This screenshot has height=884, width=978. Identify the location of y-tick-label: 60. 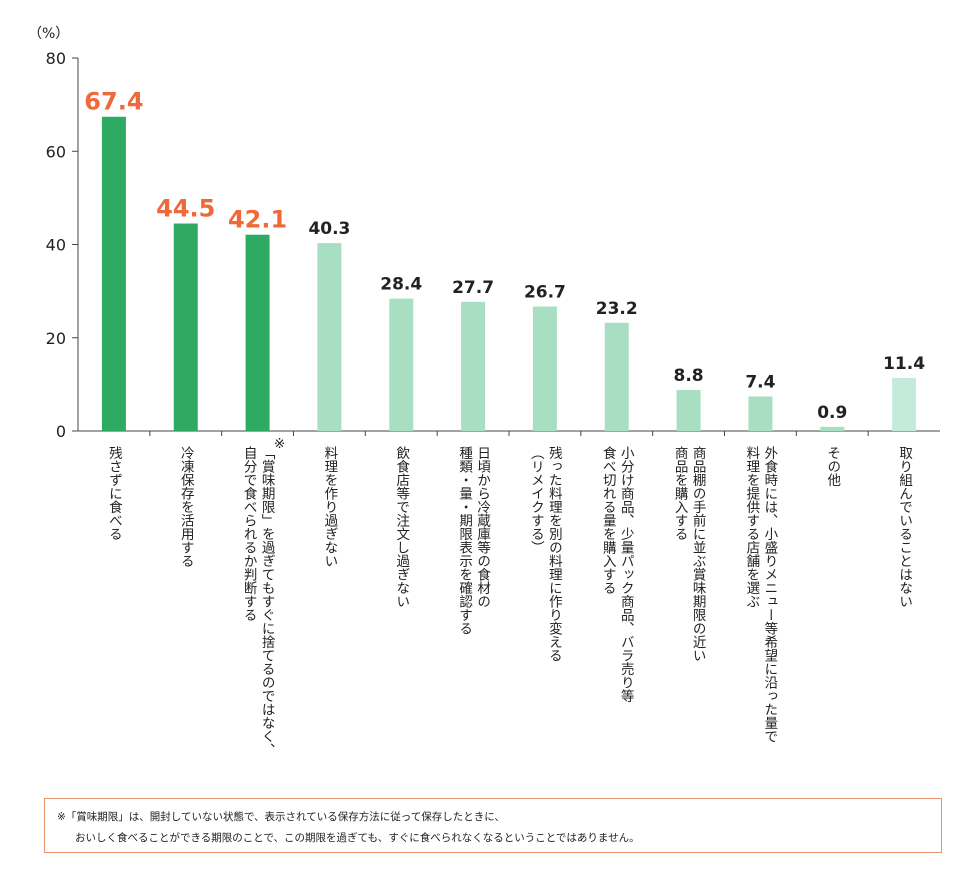
(56, 151).